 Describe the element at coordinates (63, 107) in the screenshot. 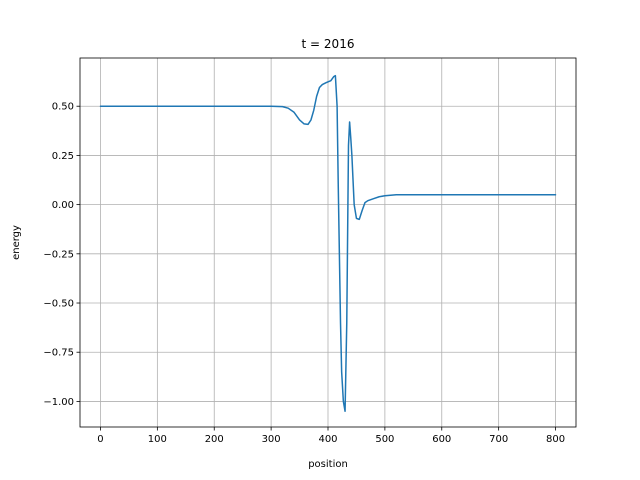

I see `y-tick-label: 0.50` at that location.